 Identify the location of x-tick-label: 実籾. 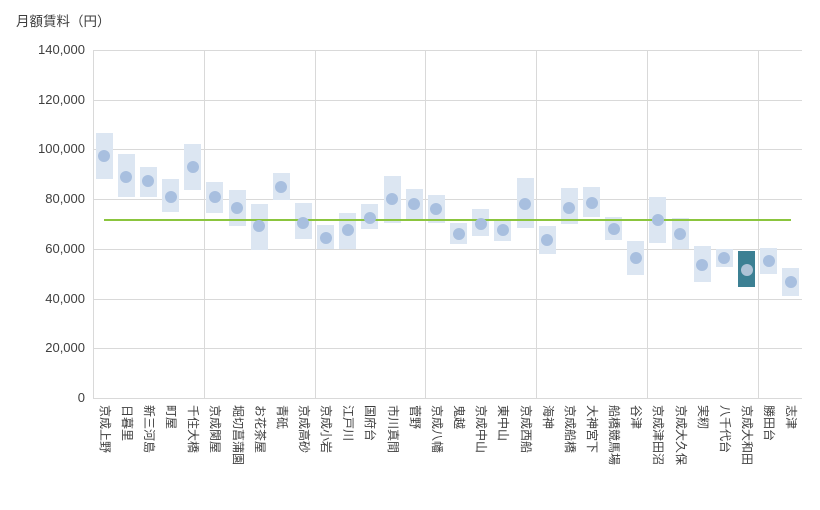
(702, 417).